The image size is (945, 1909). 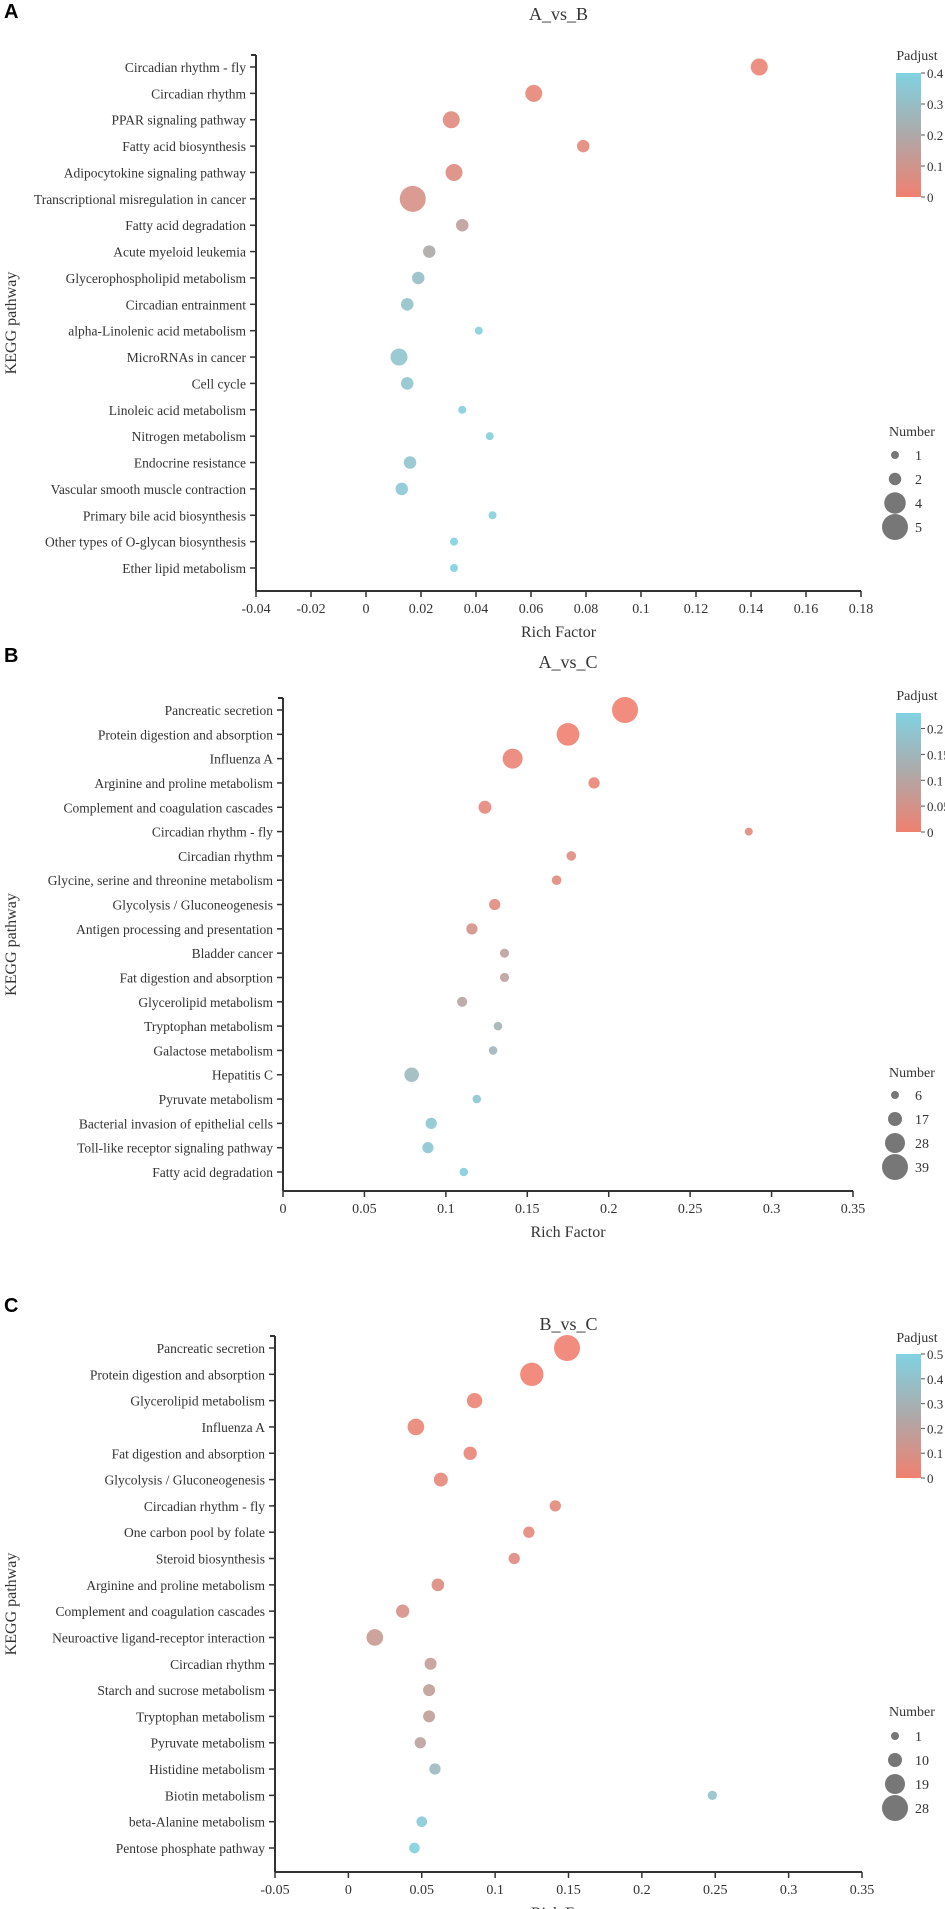 What do you see at coordinates (160, 1611) in the screenshot?
I see `y-tick-label: Complement and coagulation cascades` at bounding box center [160, 1611].